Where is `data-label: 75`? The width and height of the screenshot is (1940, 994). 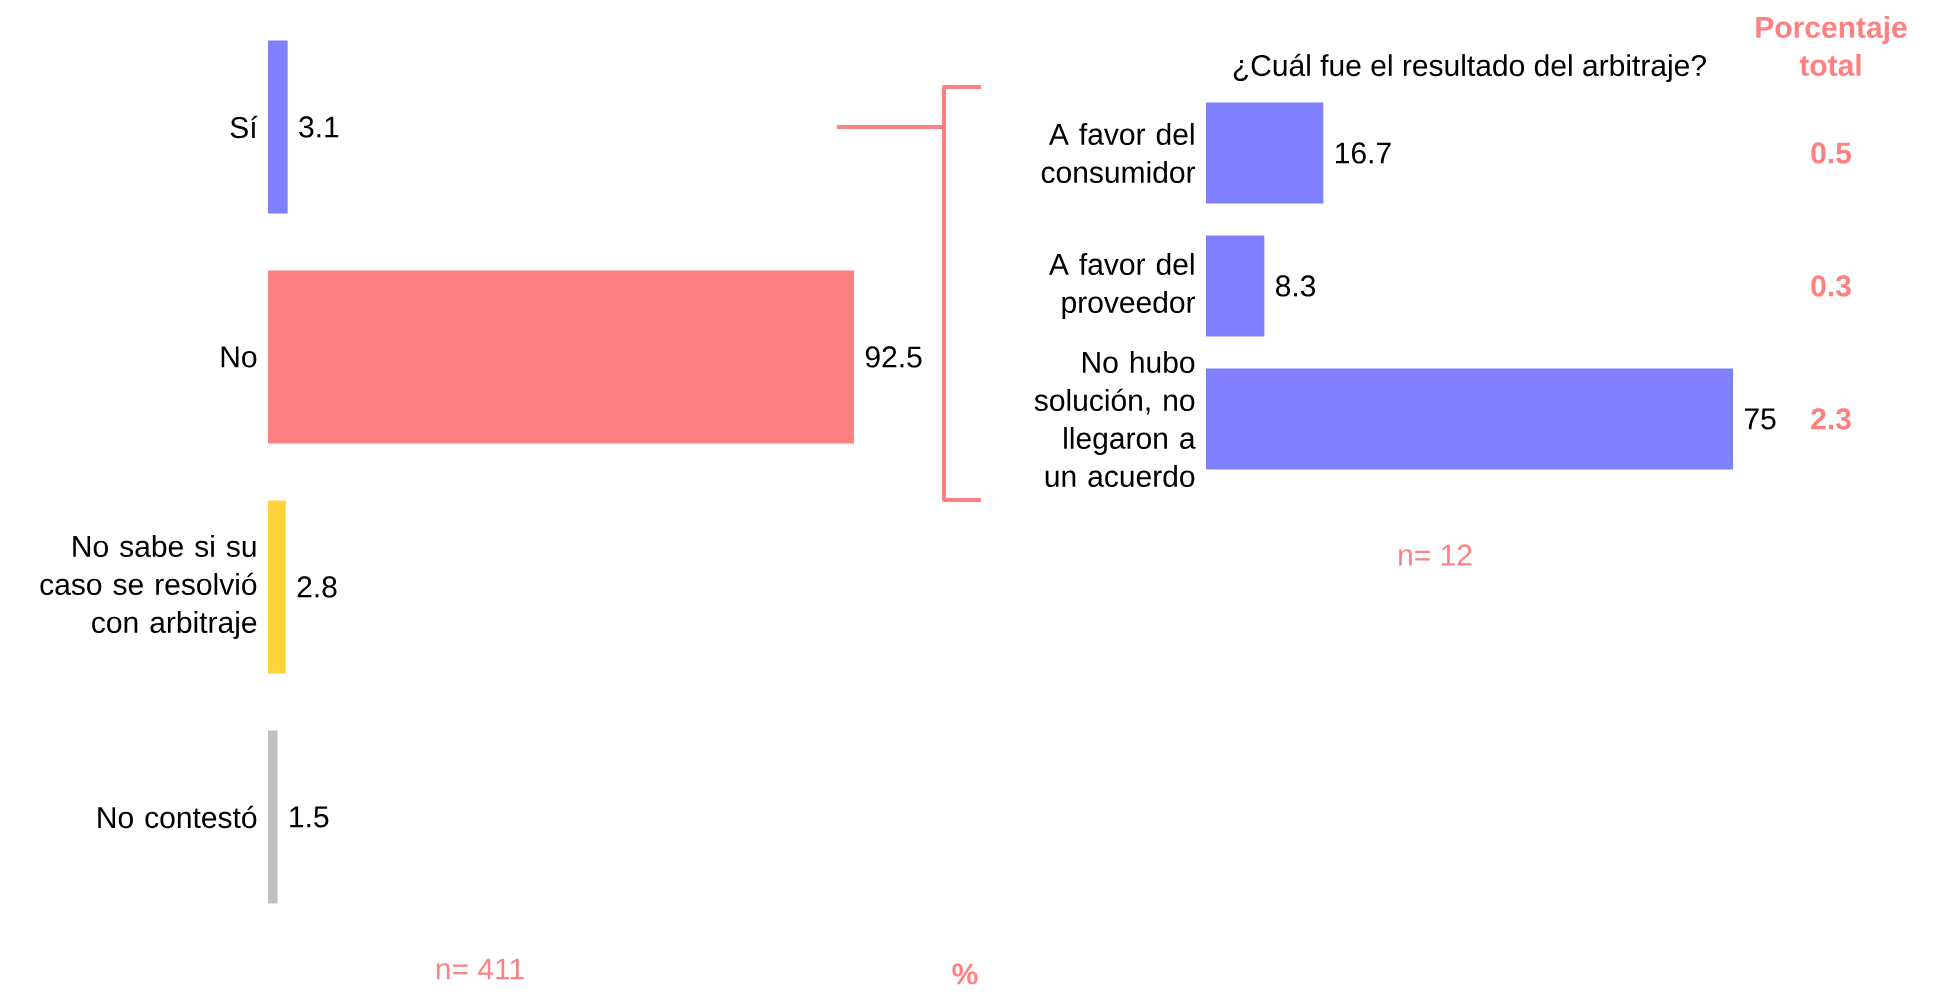 data-label: 75 is located at coordinates (1760, 419).